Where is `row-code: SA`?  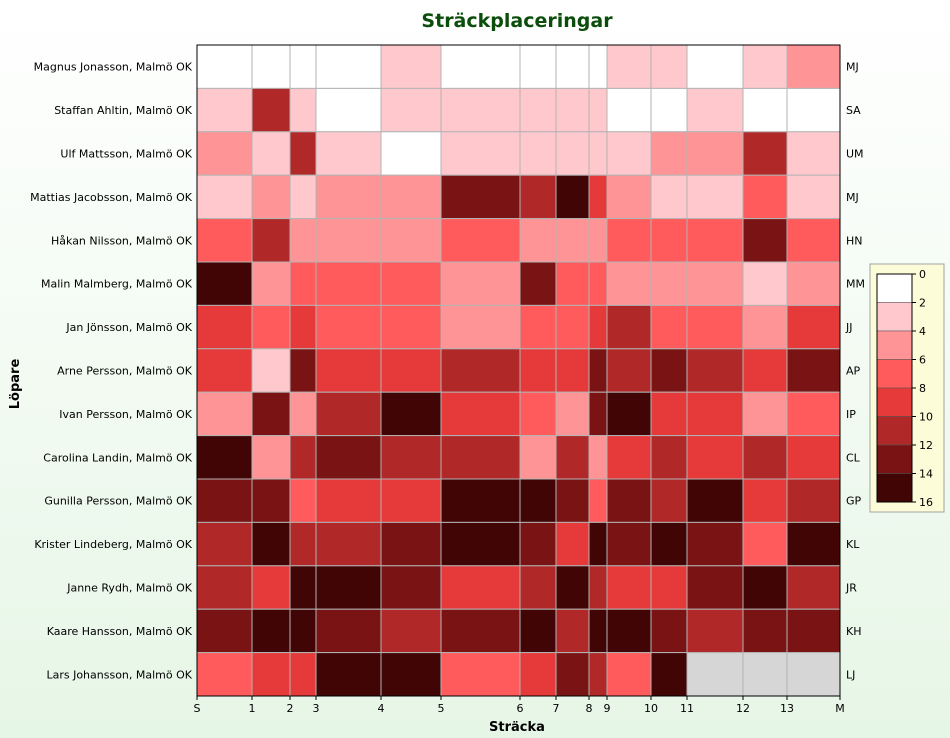
row-code: SA is located at coordinates (853, 110).